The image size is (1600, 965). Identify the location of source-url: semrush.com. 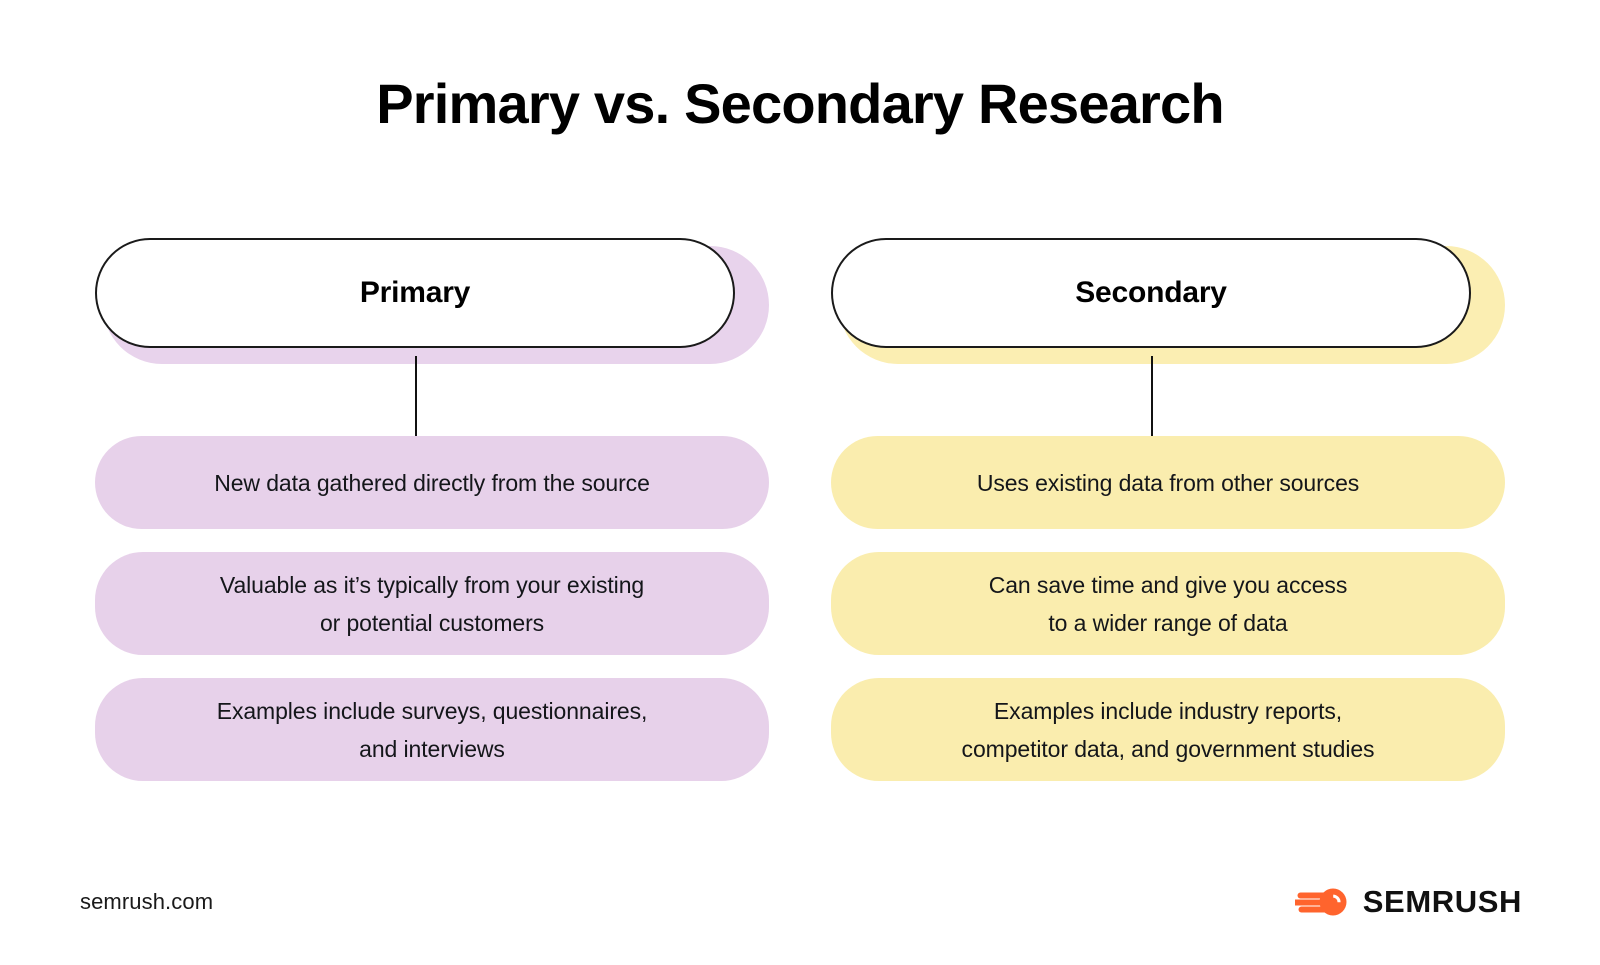
(147, 901).